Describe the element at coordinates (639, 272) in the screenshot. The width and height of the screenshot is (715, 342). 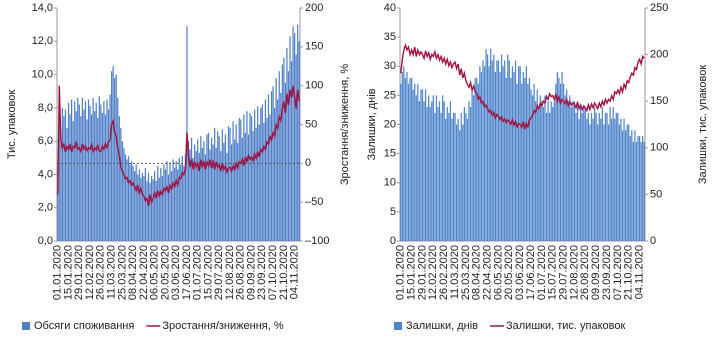
I see `x-tick-label: 04.11.2020` at that location.